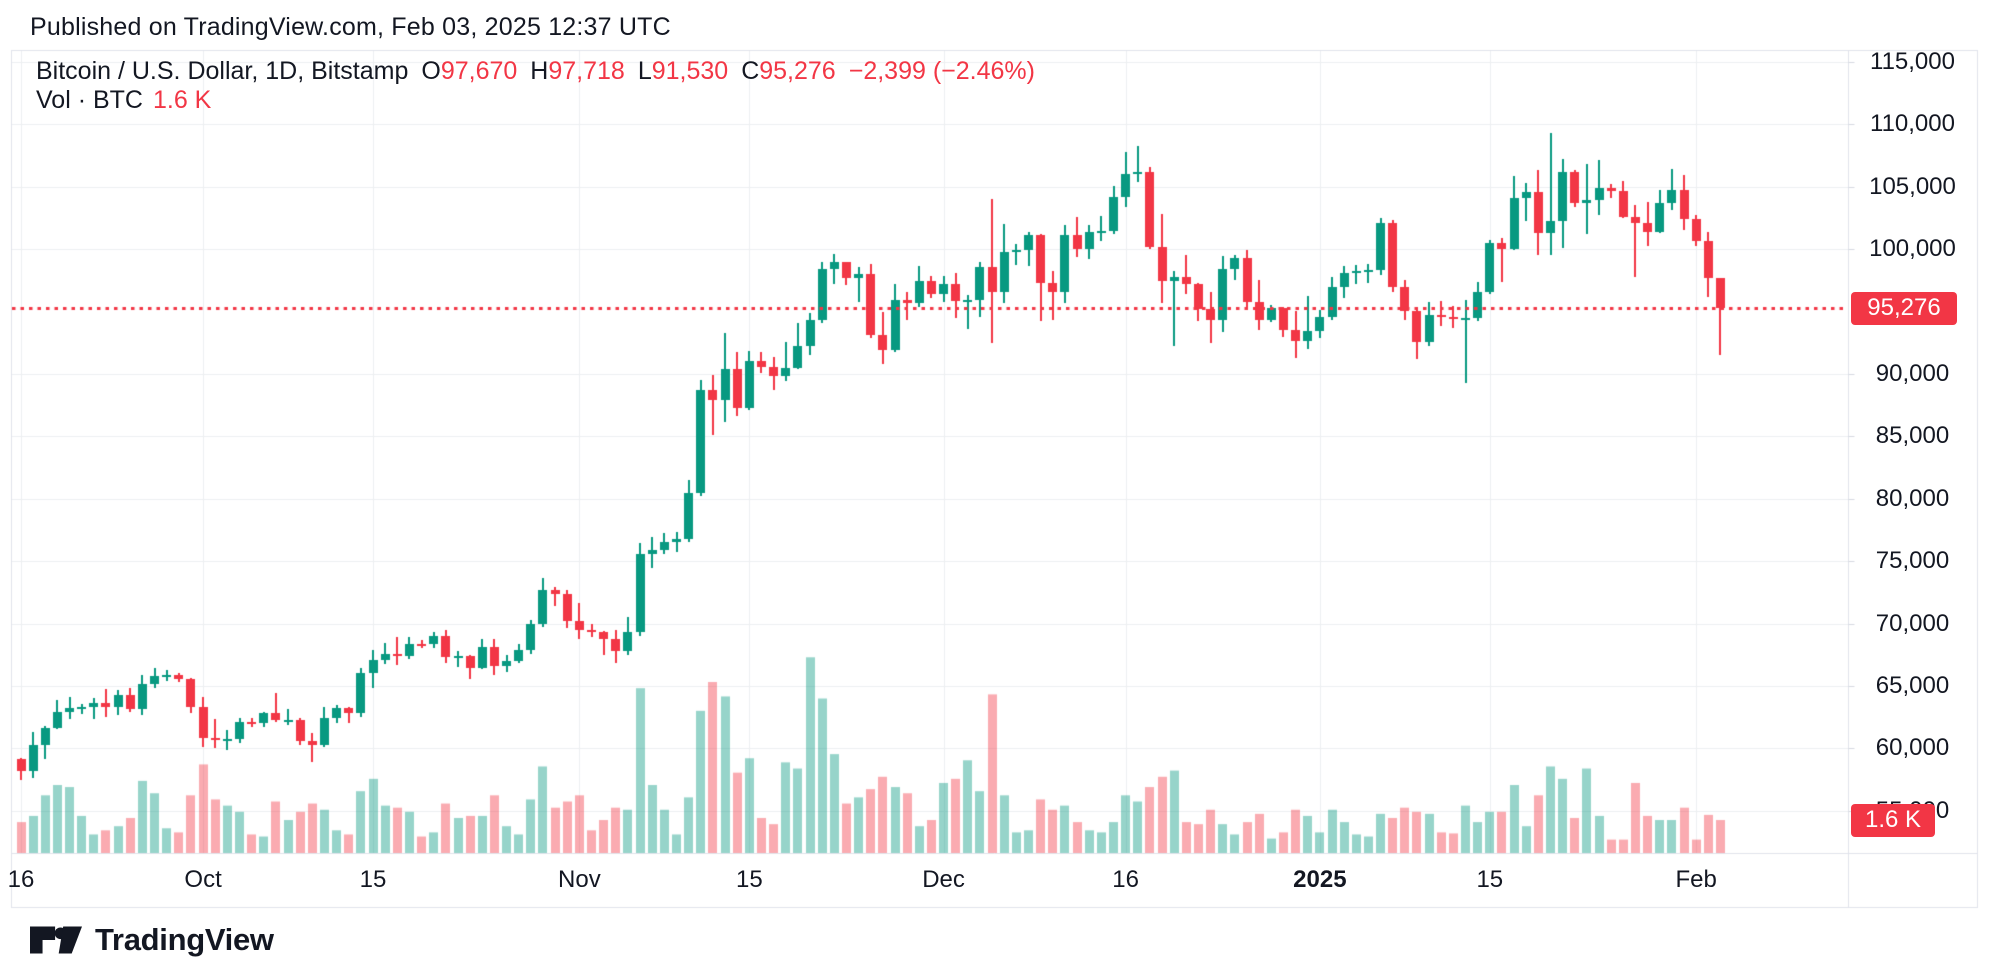 Image resolution: width=1996 pixels, height=978 pixels. I want to click on date-axis-label: 2025, so click(1320, 879).